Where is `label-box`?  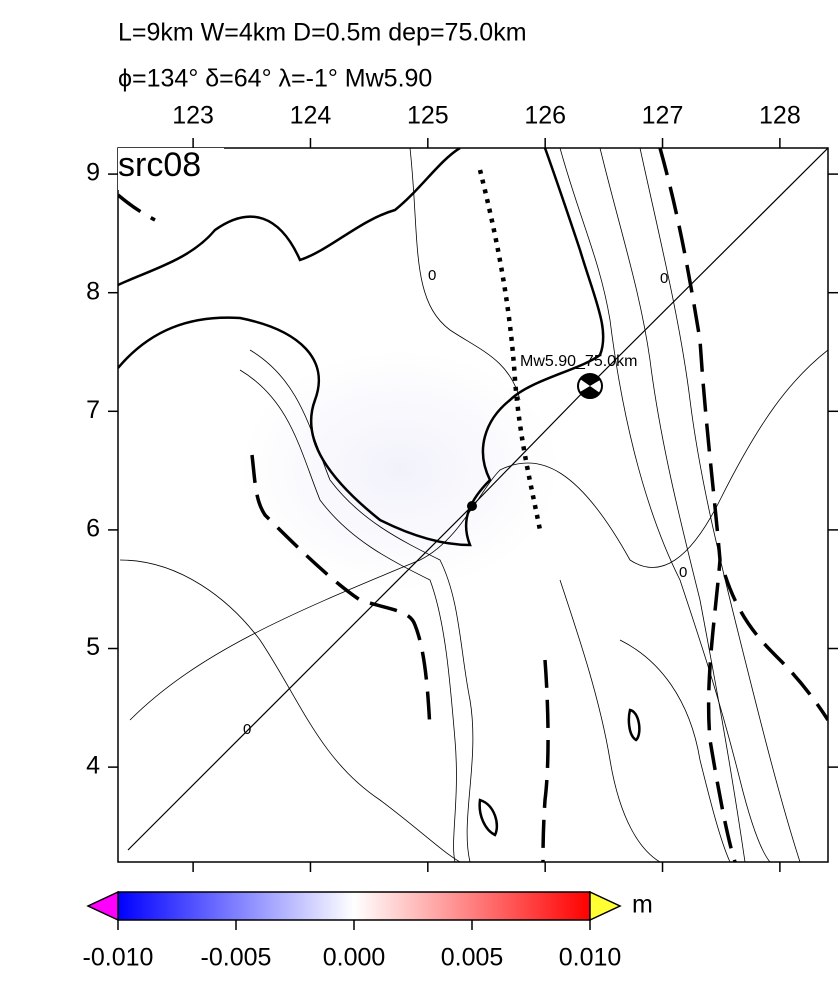 label-box is located at coordinates (171, 169).